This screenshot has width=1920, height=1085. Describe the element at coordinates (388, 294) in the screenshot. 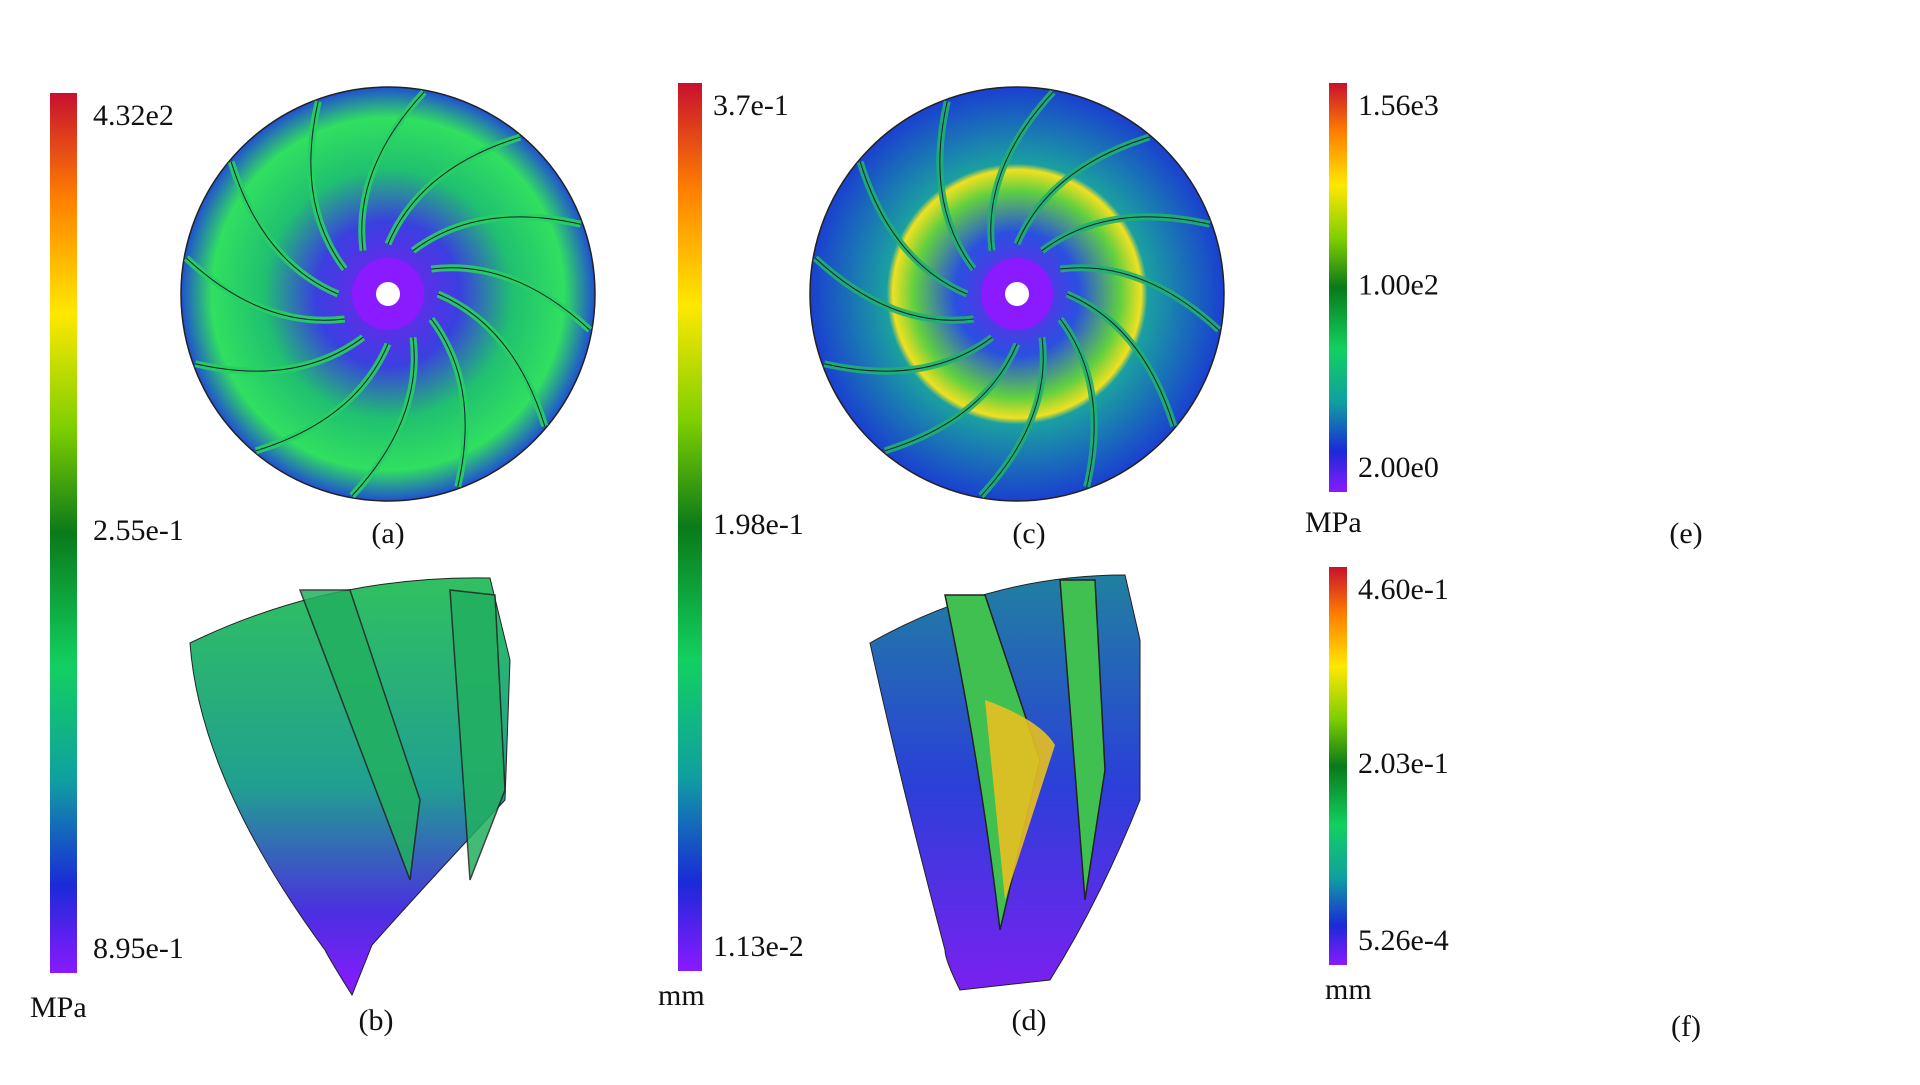

I see `impeller-top-stress` at that location.